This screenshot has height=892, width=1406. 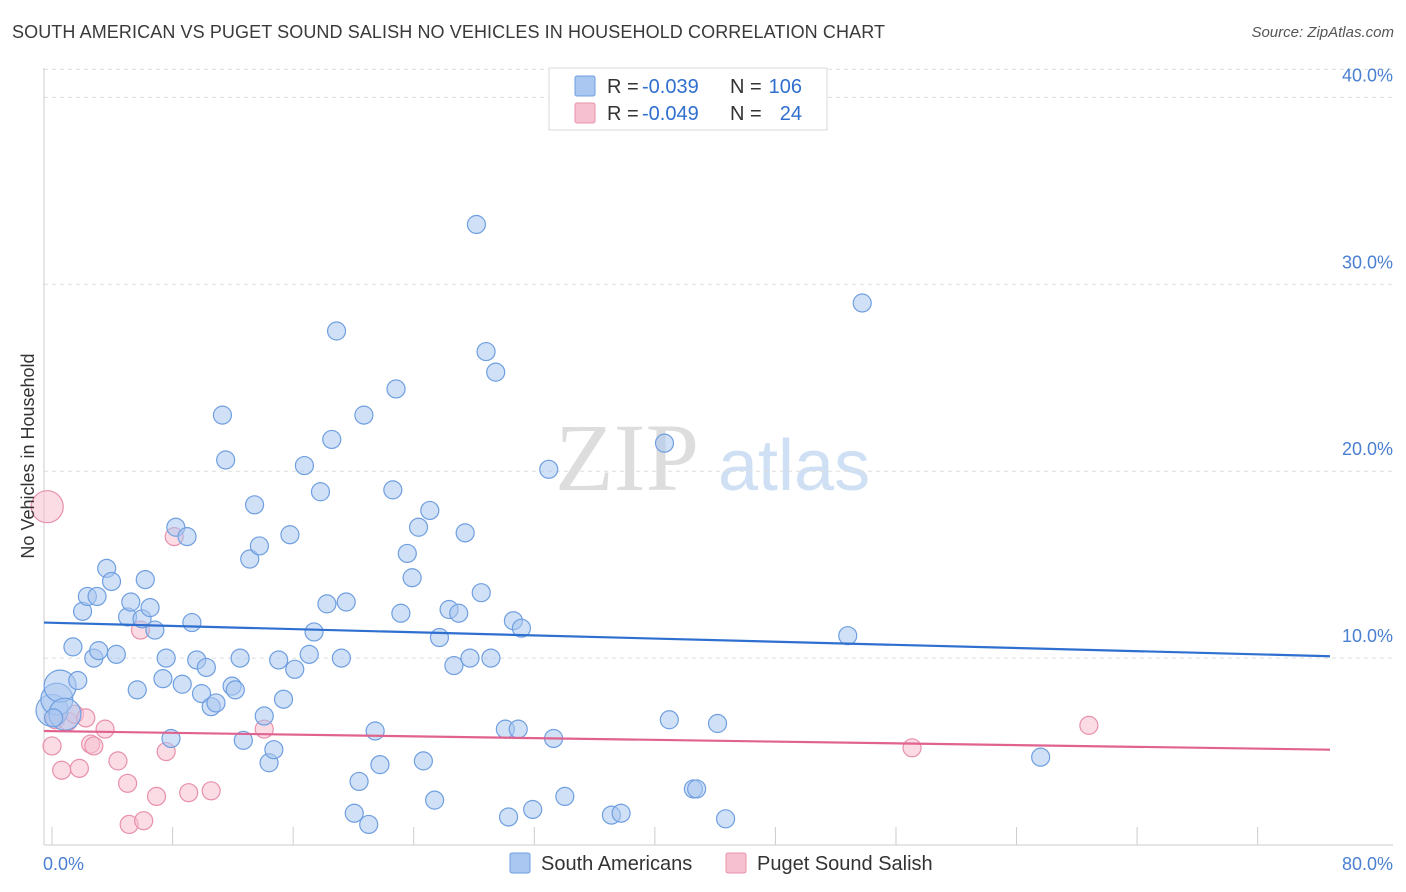 I want to click on source-credit: Source: ZipAtlas.com, so click(x=1322, y=32).